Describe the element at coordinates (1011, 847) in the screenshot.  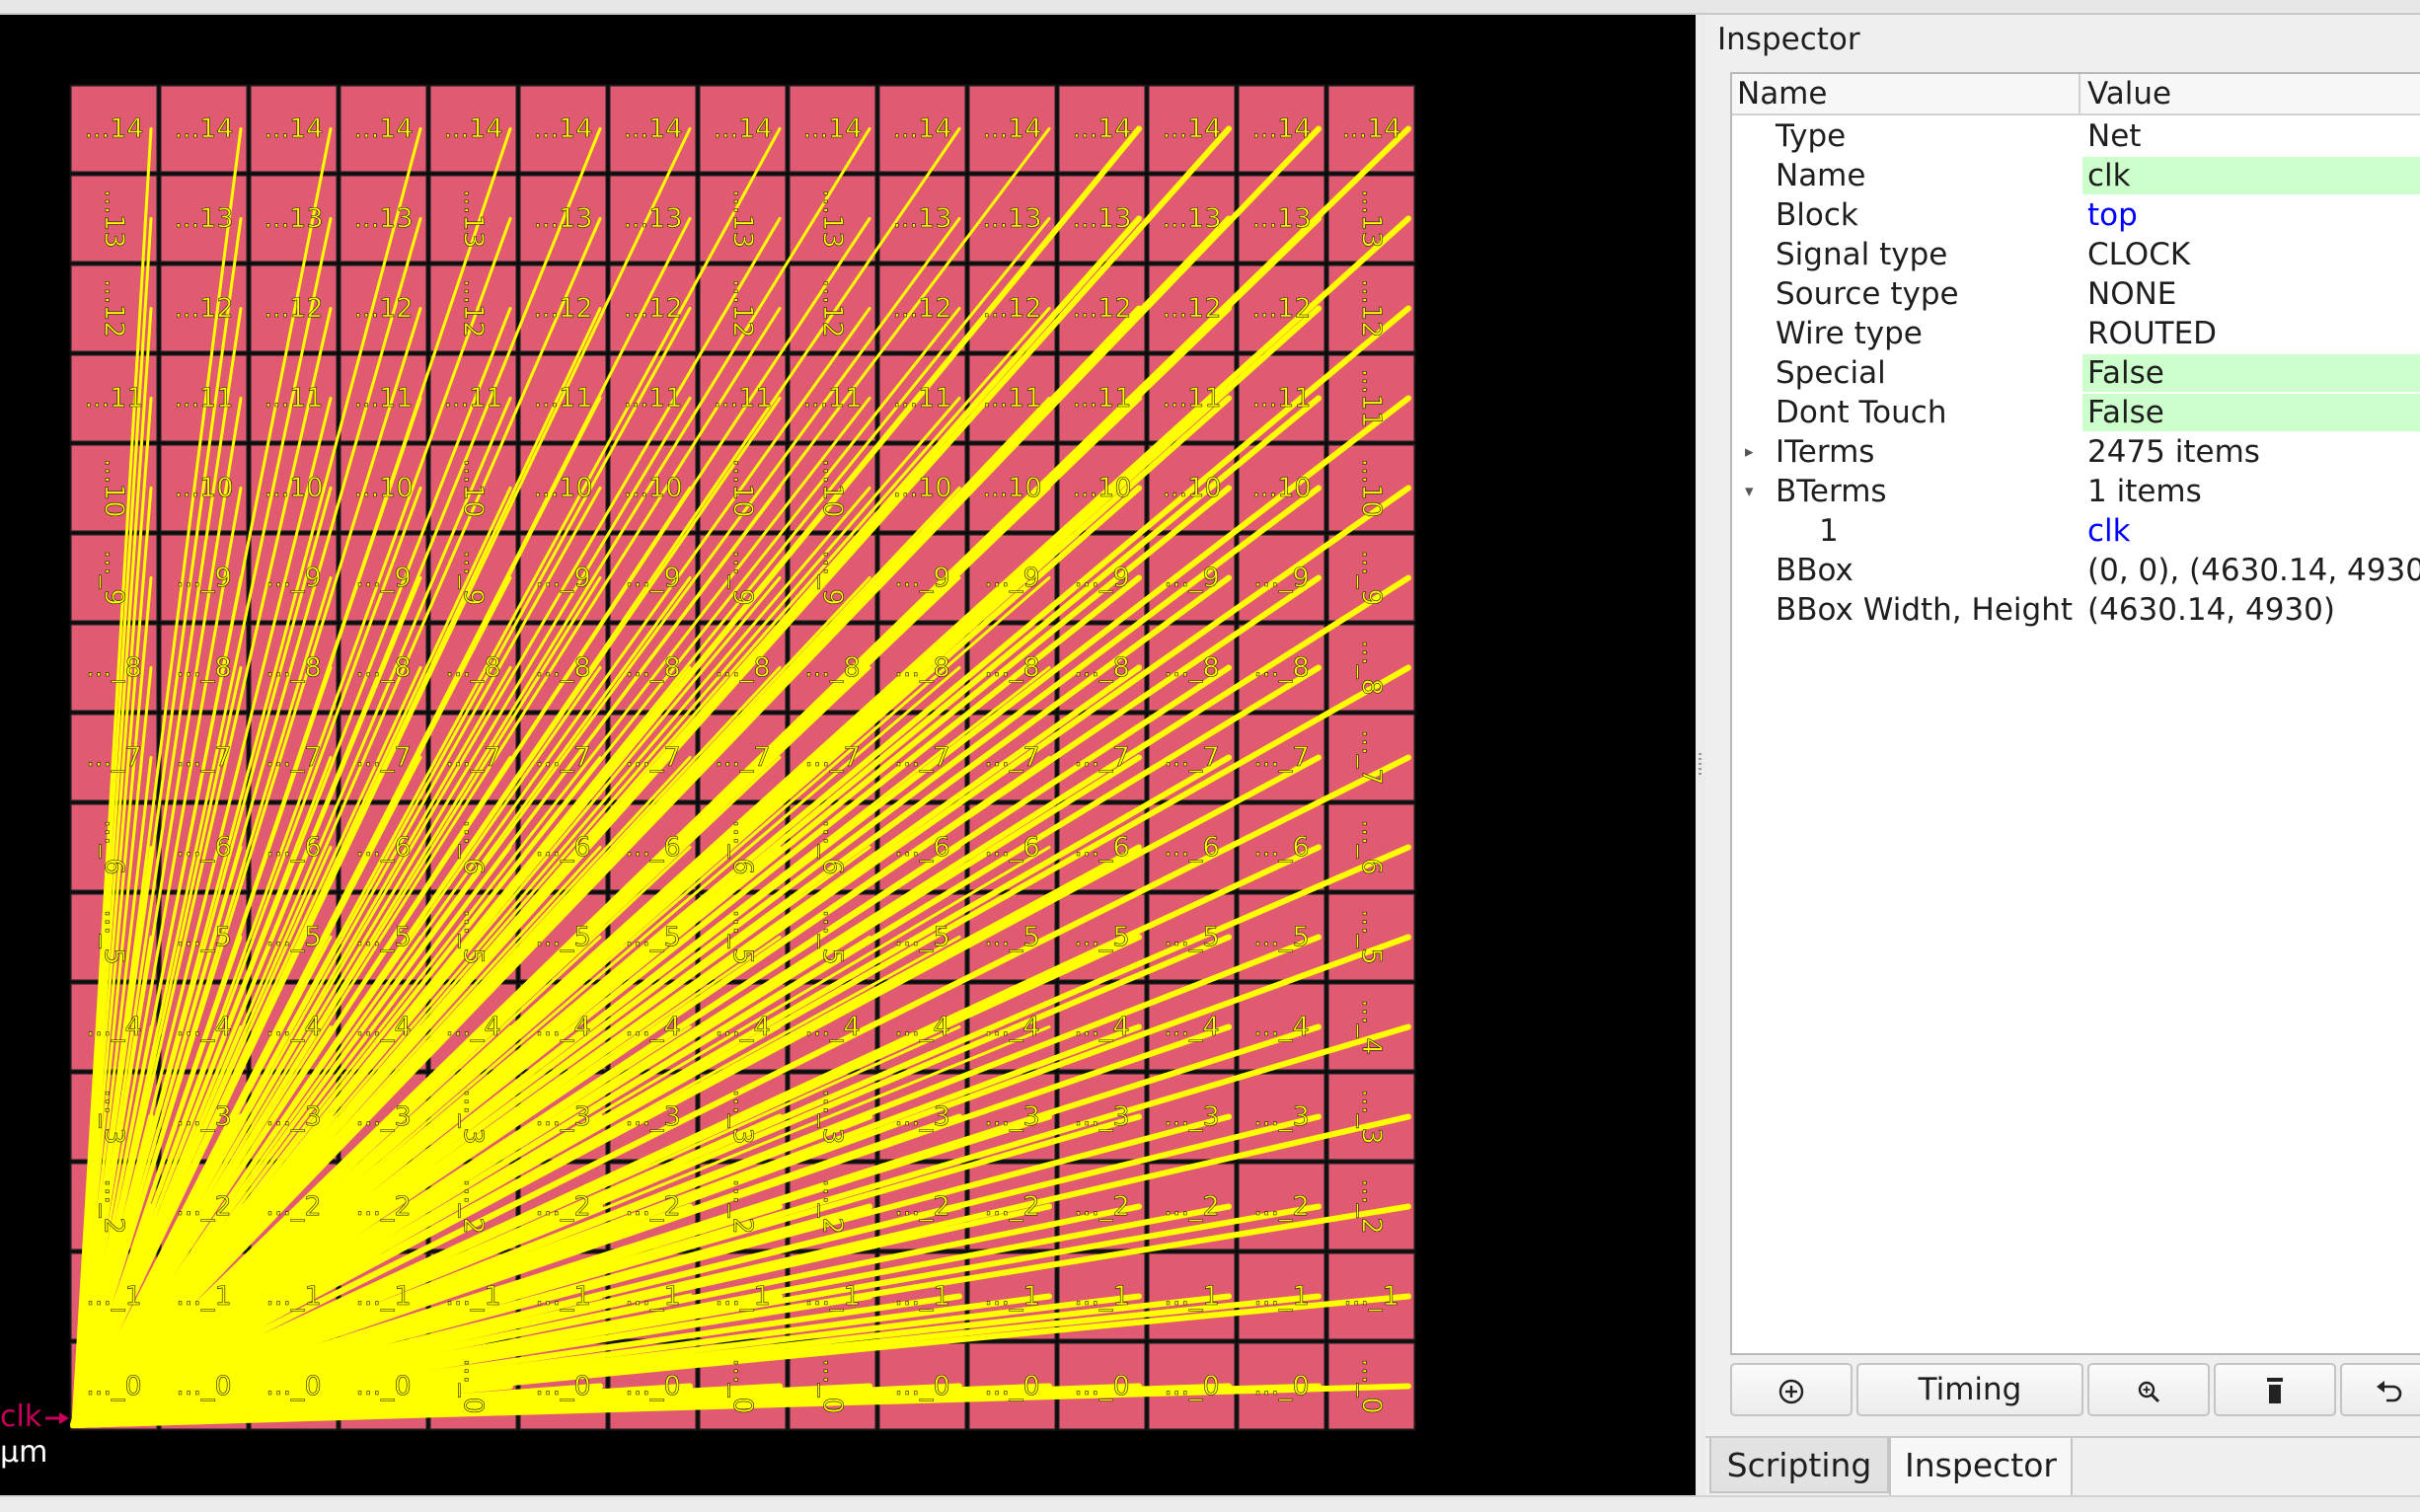
I see `cell-label: ..._6` at that location.